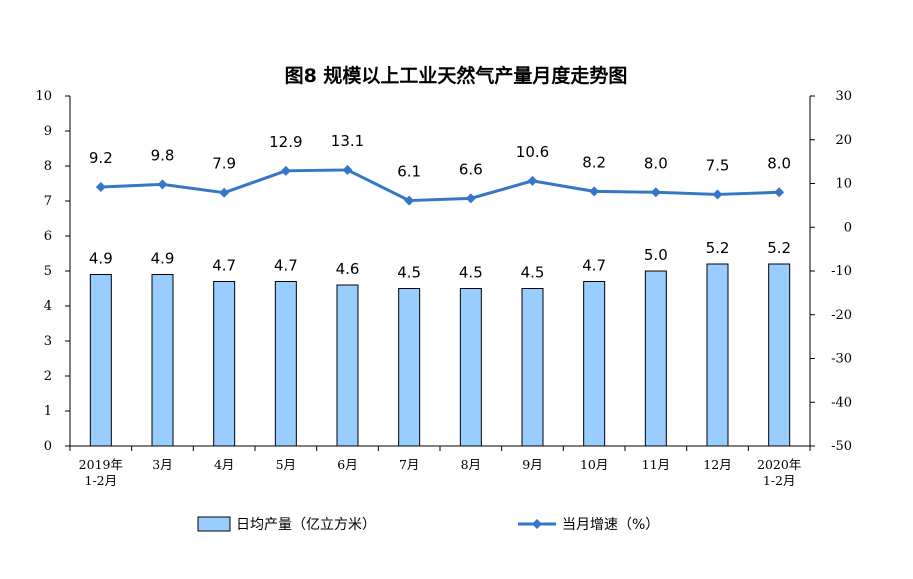 The width and height of the screenshot is (913, 579). Describe the element at coordinates (841, 402) in the screenshot. I see `y-right-tick-label: -40` at that location.